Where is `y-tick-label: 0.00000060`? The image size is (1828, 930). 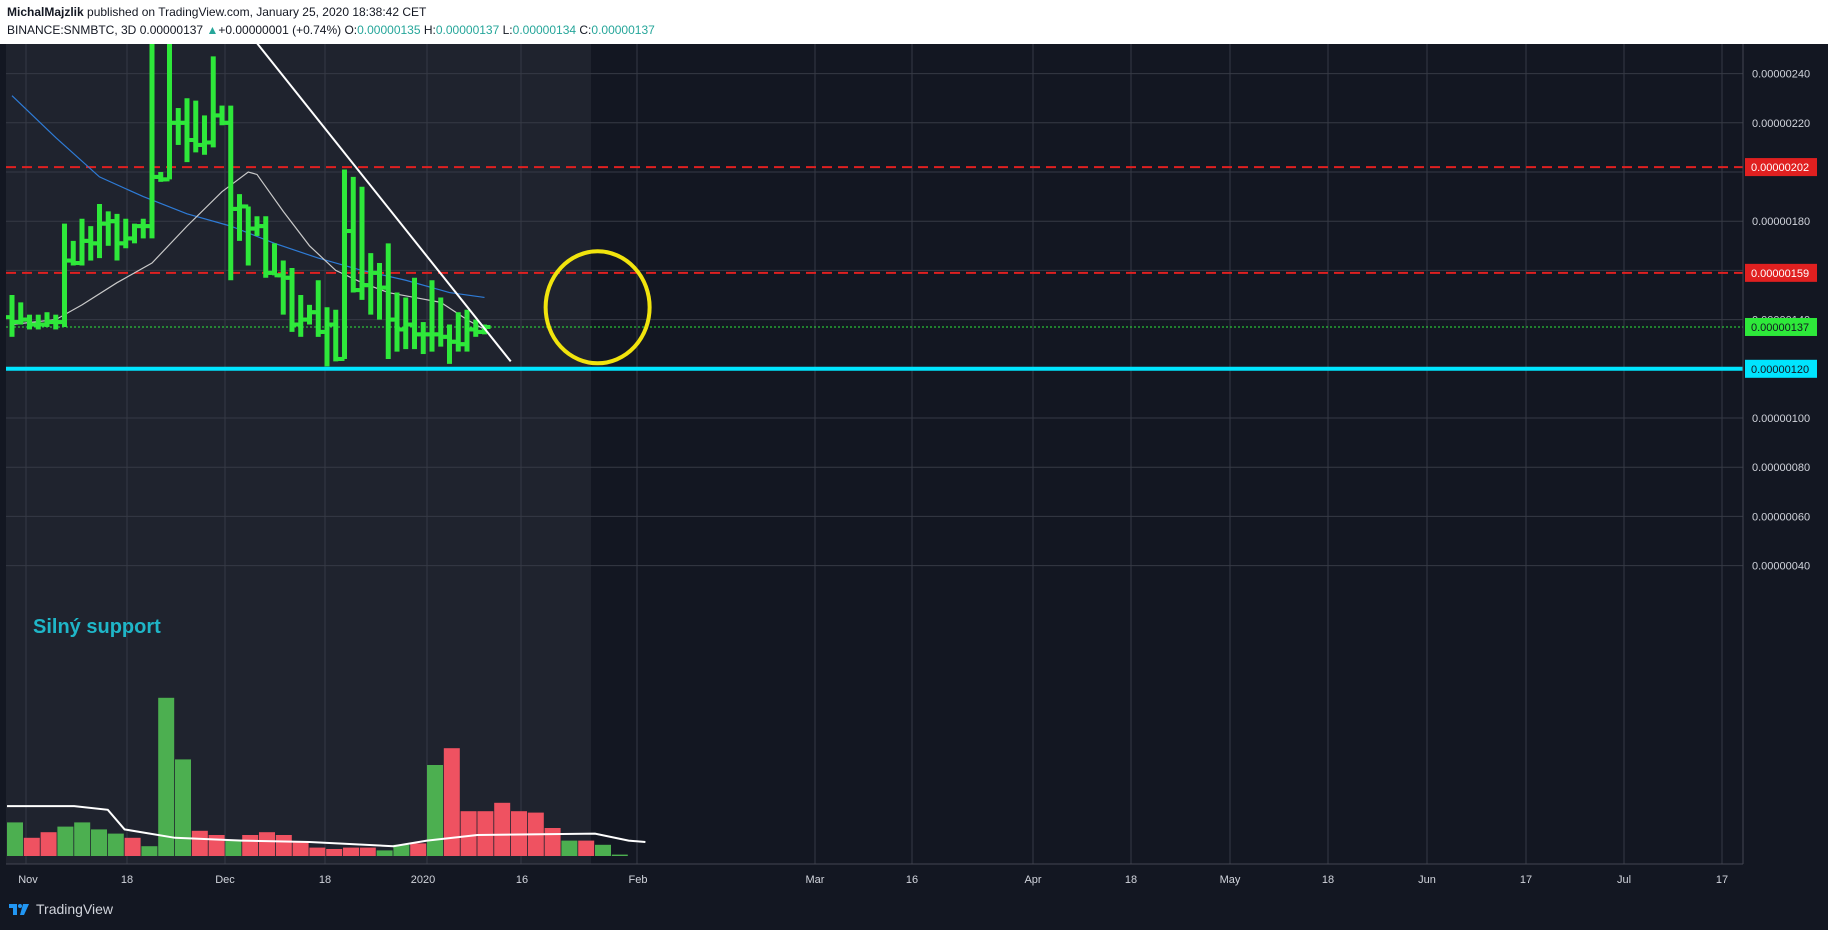
y-tick-label: 0.00000060 is located at coordinates (1781, 517).